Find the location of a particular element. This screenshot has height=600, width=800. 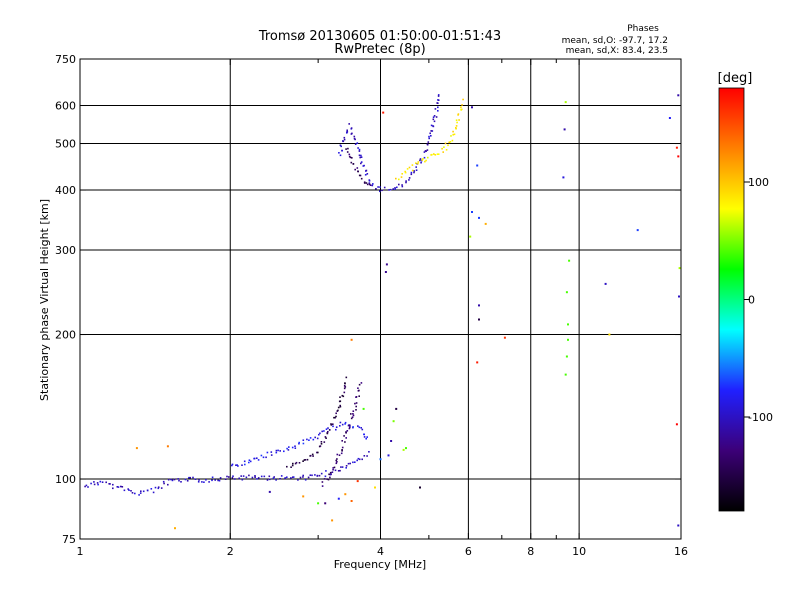

x-tick-label-10: 10 is located at coordinates (579, 551).